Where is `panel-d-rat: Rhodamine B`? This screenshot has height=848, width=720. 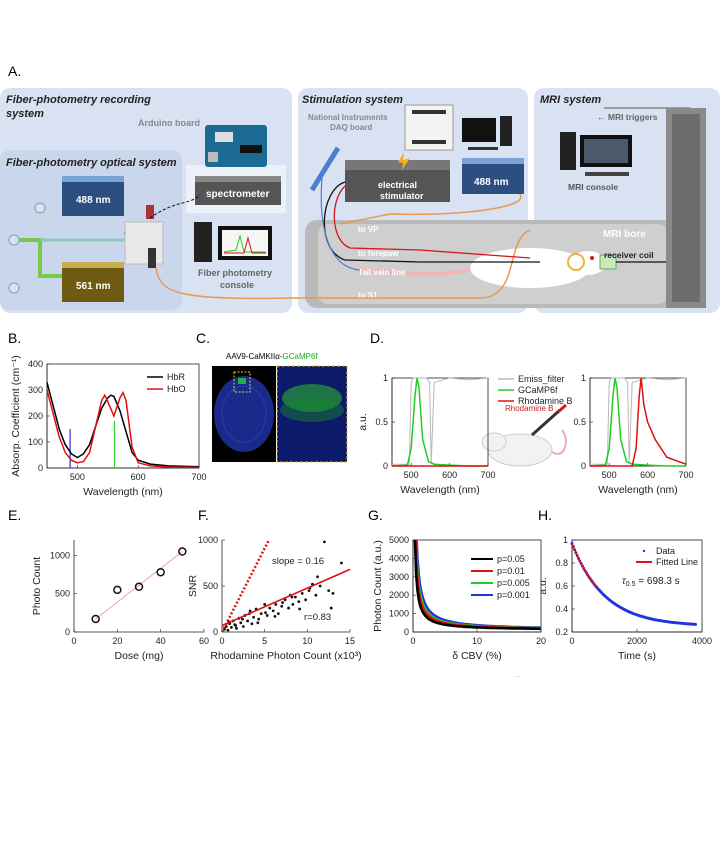 panel-d-rat: Rhodamine B is located at coordinates (524, 435).